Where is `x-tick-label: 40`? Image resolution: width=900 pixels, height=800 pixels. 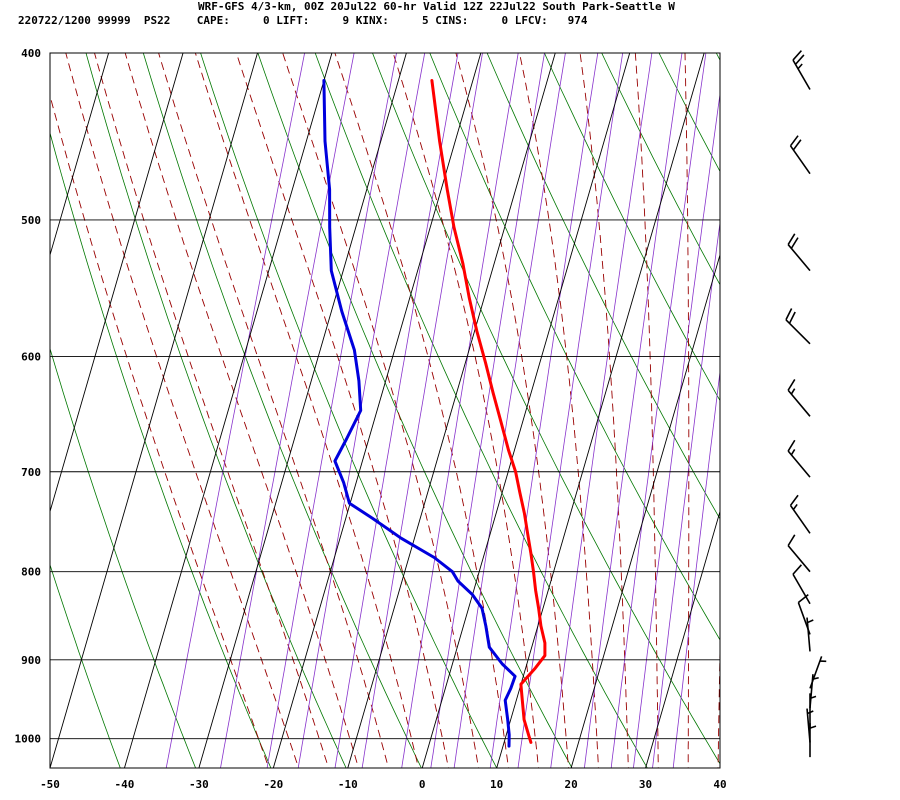 x-tick-label: 40 is located at coordinates (719, 784).